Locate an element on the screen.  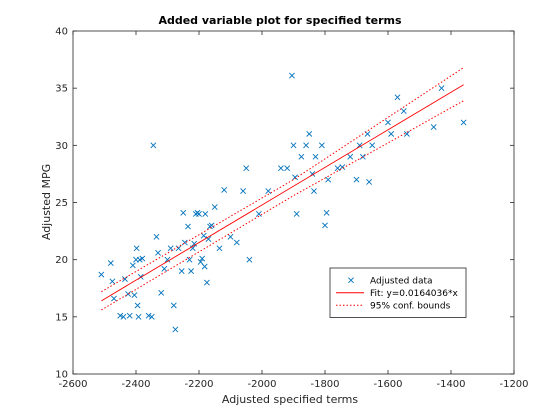
y-axis-title: Adjusted MPG is located at coordinates (46, 202).